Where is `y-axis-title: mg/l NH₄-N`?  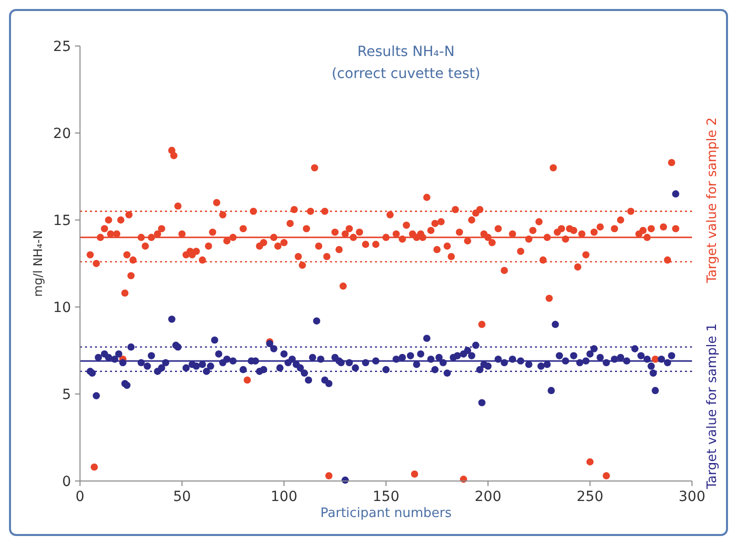
y-axis-title: mg/l NH₄-N is located at coordinates (38, 263).